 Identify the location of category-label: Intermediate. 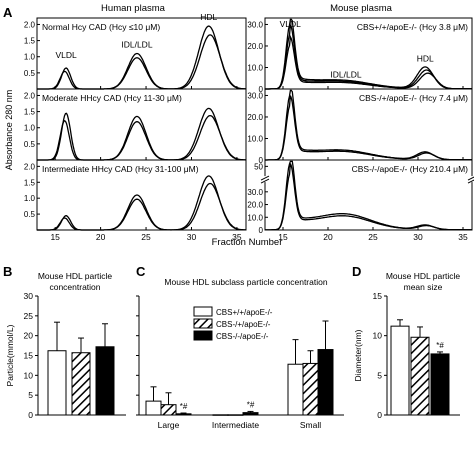
(236, 425).